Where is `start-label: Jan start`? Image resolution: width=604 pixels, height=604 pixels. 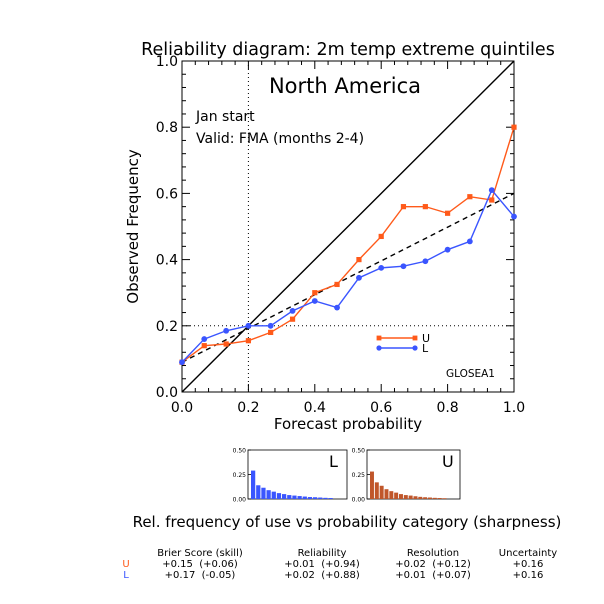 start-label: Jan start is located at coordinates (225, 117).